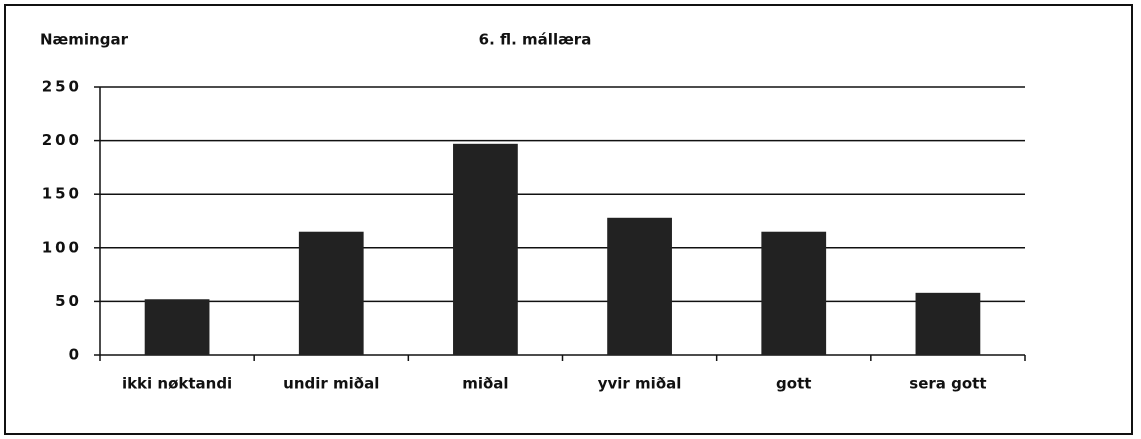 The height and width of the screenshot is (439, 1141). What do you see at coordinates (485, 384) in the screenshot?
I see `x-tick-label: miðal` at bounding box center [485, 384].